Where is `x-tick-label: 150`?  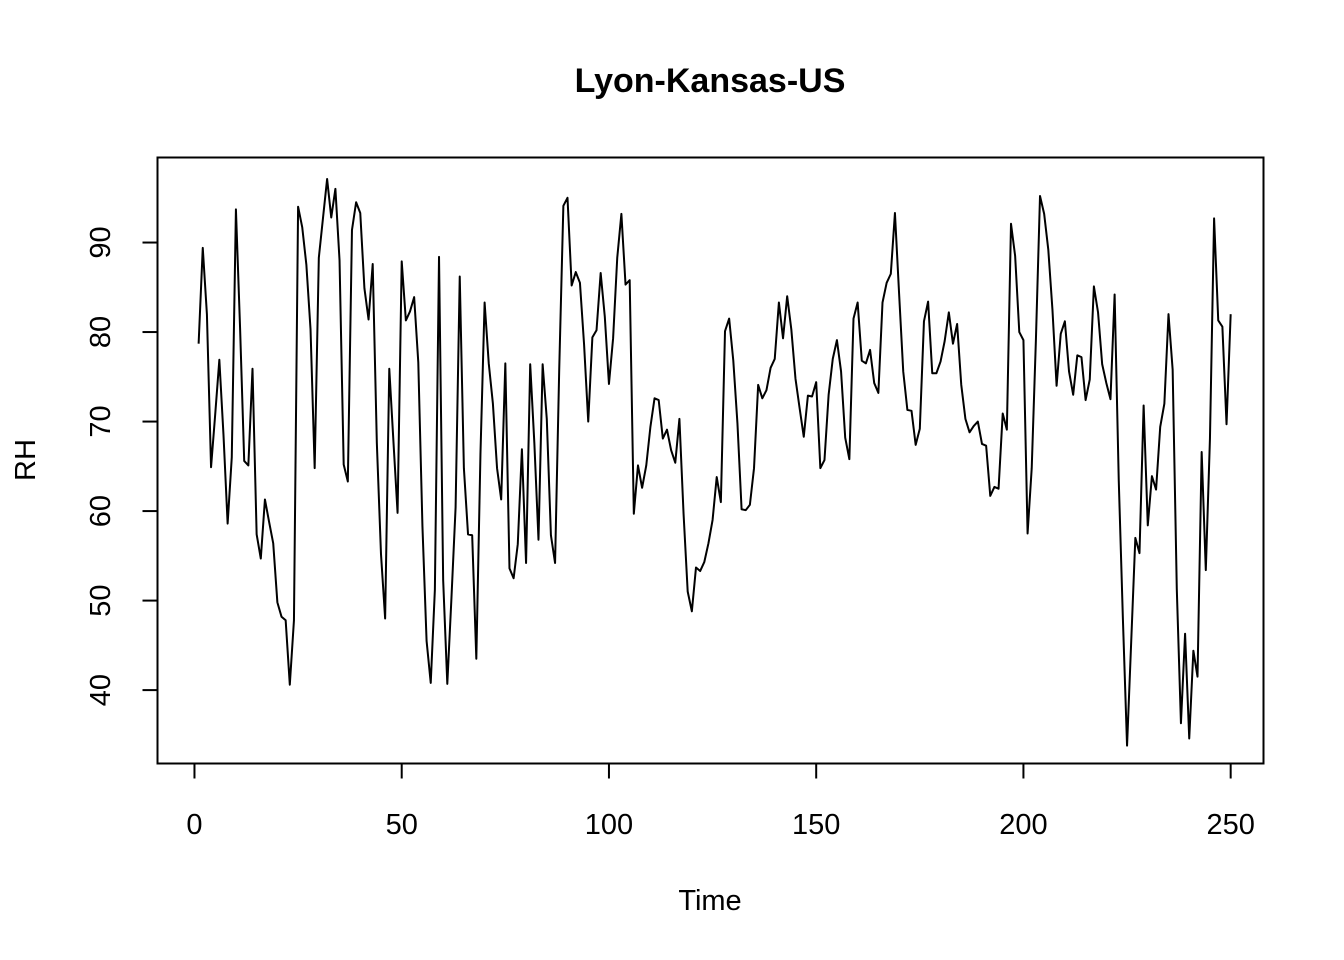 x-tick-label: 150 is located at coordinates (816, 825).